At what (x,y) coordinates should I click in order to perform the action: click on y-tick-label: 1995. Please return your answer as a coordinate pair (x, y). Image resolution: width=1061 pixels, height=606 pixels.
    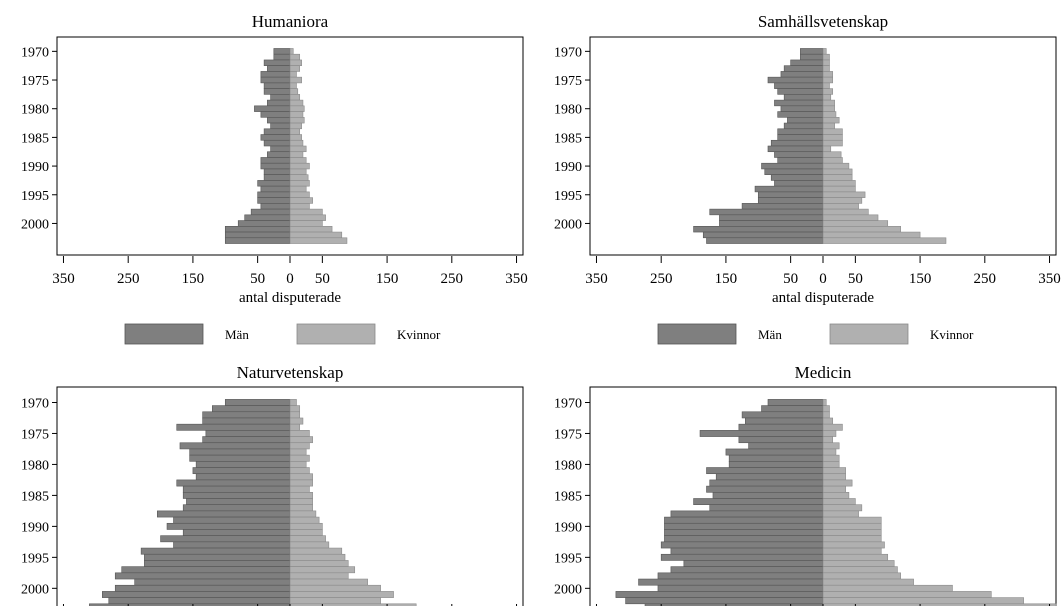
    Looking at the image, I should click on (35, 196).